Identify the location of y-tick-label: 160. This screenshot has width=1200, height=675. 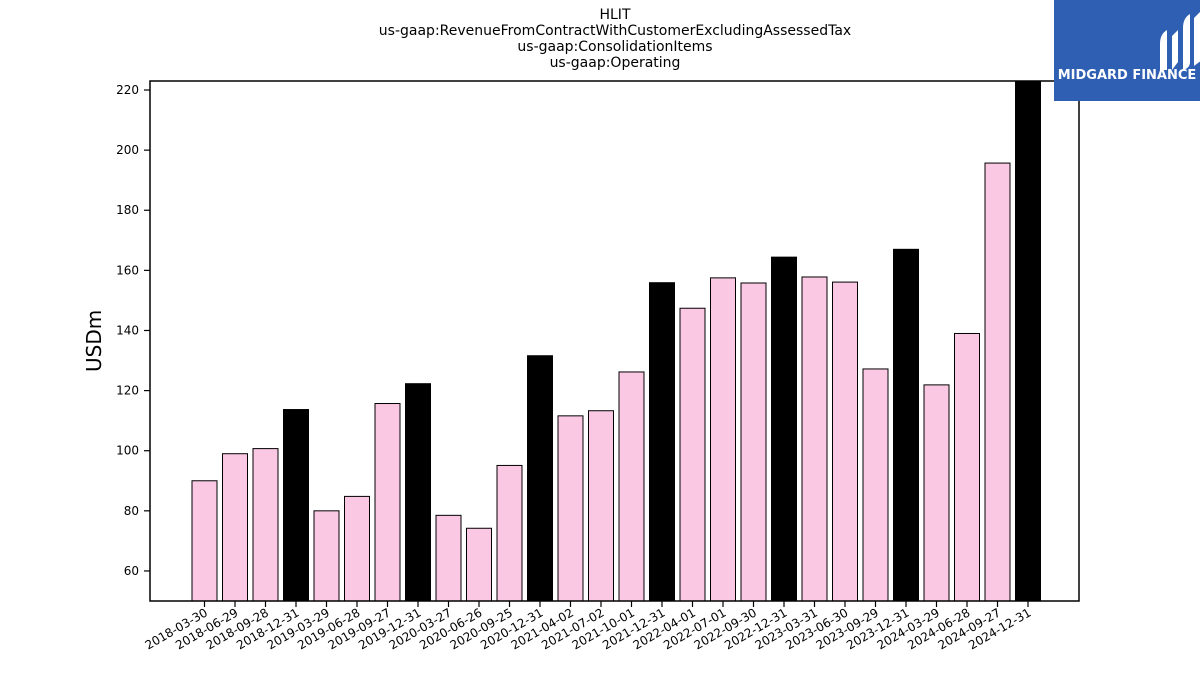
(127, 270).